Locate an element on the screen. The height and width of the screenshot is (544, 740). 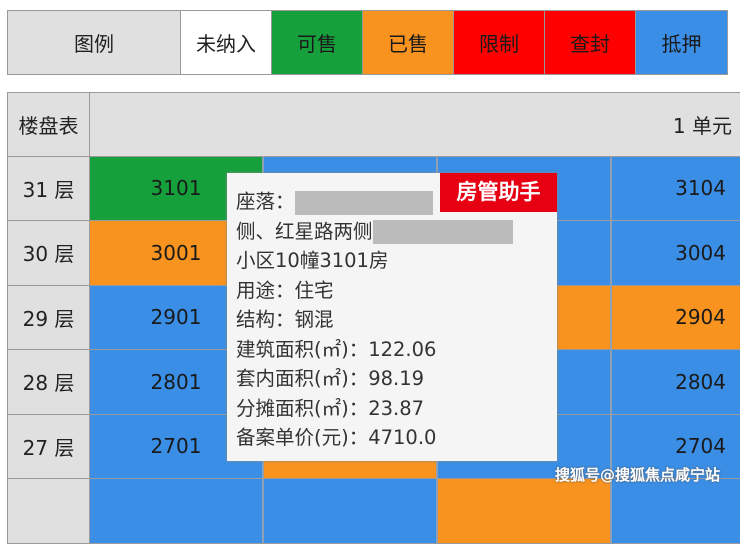
legend-title: 图例 is located at coordinates (94, 42).